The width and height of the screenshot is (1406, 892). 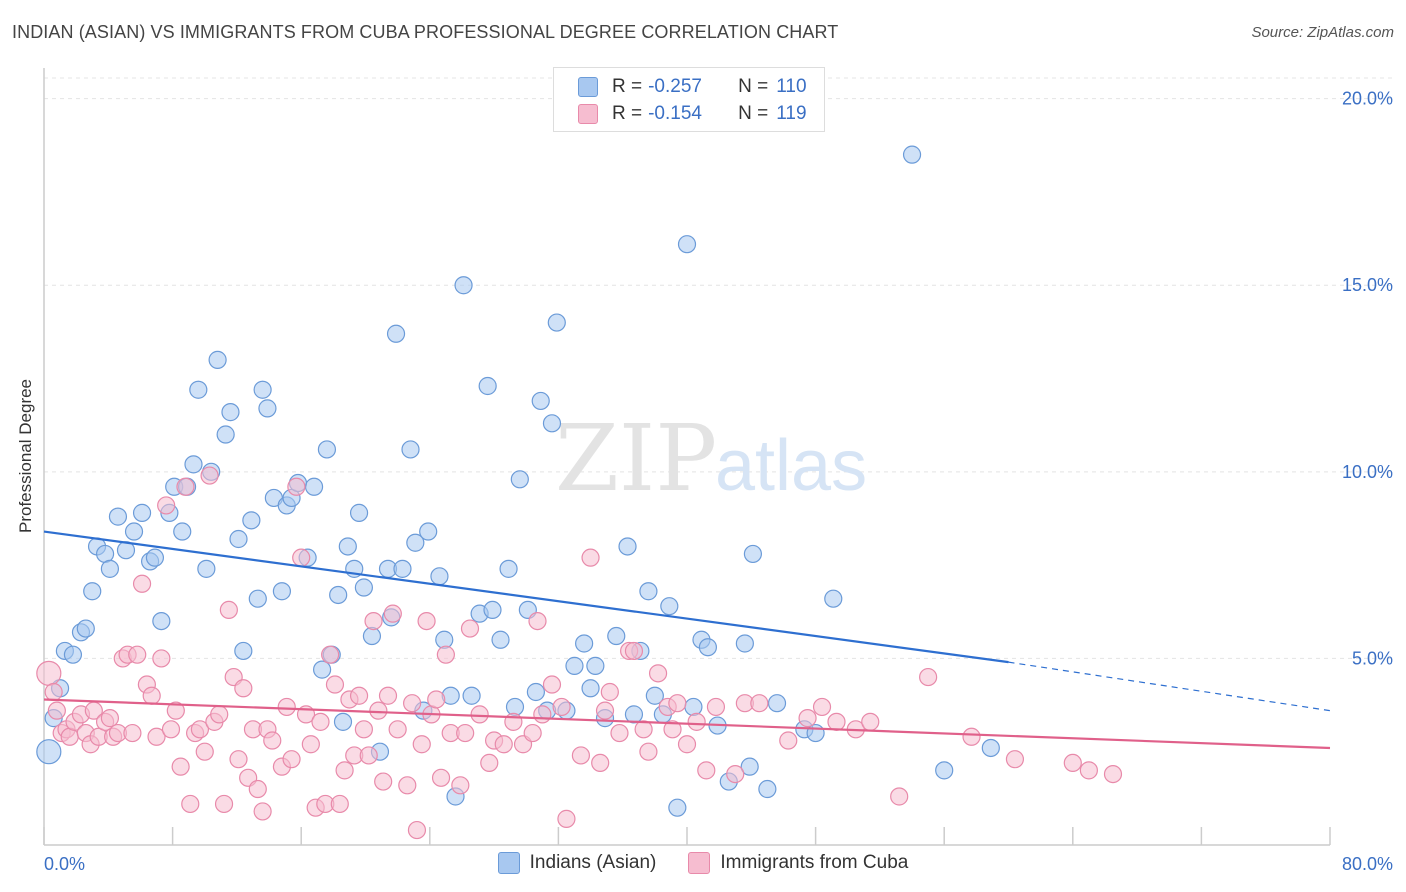 What do you see at coordinates (675, 86) in the screenshot?
I see `r-value: -0.257` at bounding box center [675, 86].